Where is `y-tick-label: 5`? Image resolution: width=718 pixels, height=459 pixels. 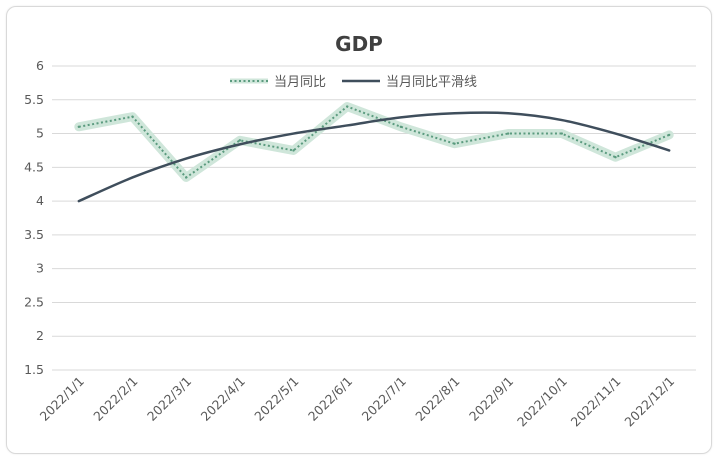
y-tick-label: 5 is located at coordinates (40, 133).